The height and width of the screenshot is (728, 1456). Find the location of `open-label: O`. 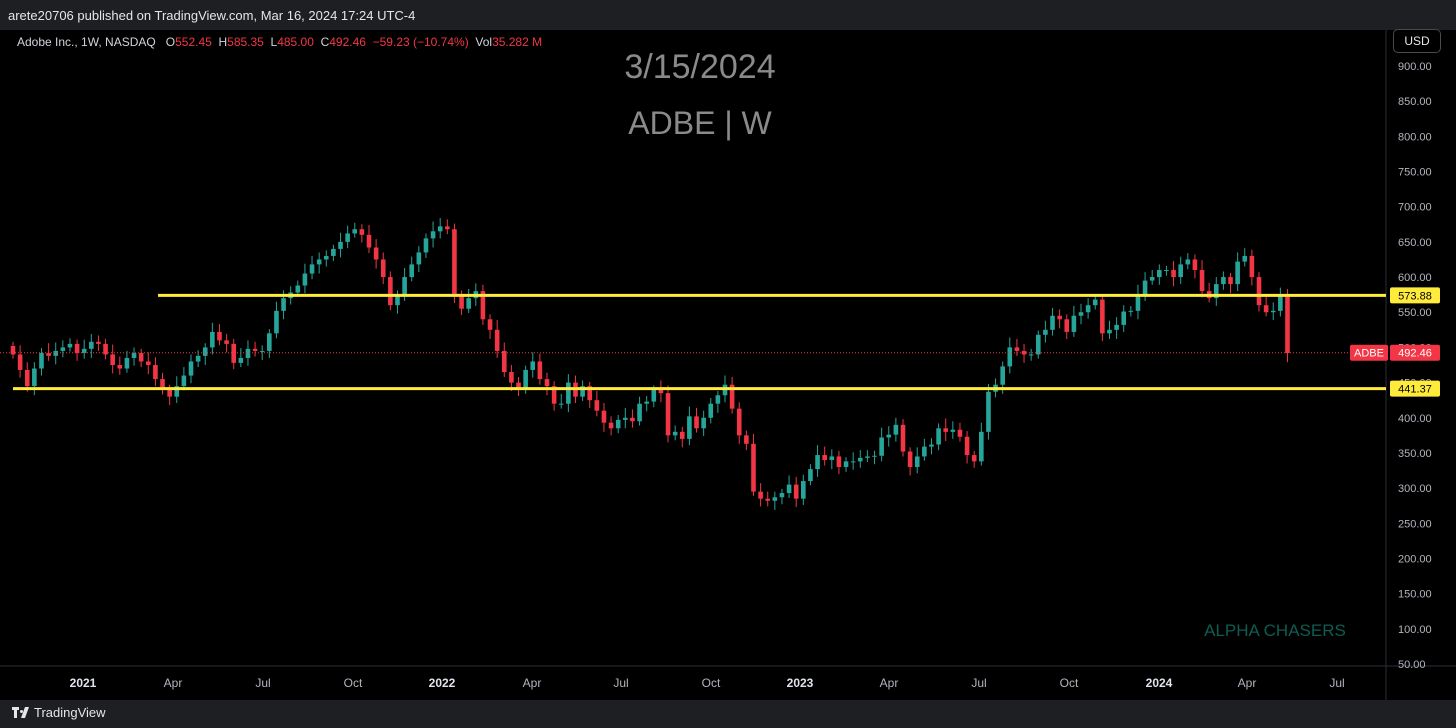

open-label: O is located at coordinates (170, 42).